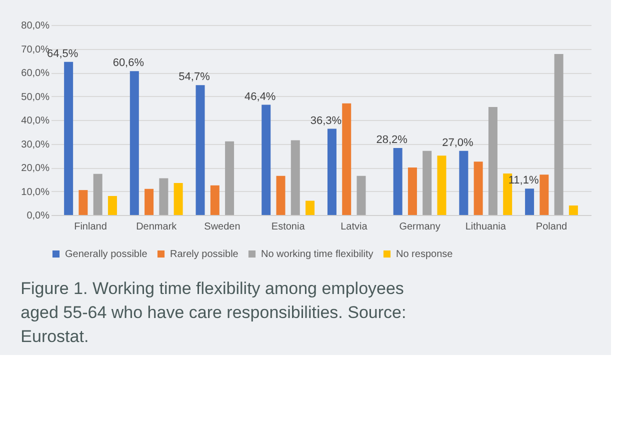 The height and width of the screenshot is (443, 627). What do you see at coordinates (128, 63) in the screenshot?
I see `data-label: 60,6%` at bounding box center [128, 63].